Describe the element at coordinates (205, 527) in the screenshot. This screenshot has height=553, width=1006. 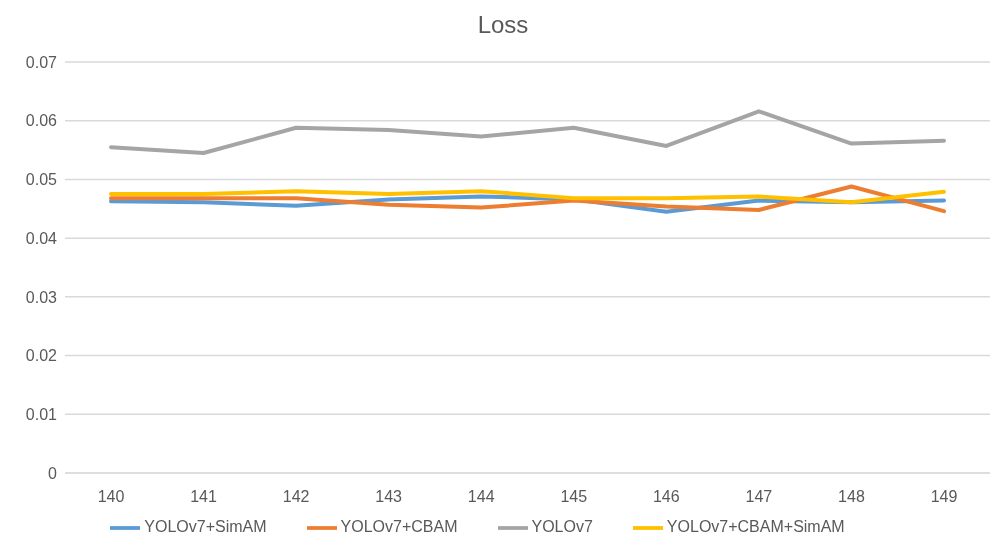
I see `legend-label: YOLOv7+SimAM` at that location.